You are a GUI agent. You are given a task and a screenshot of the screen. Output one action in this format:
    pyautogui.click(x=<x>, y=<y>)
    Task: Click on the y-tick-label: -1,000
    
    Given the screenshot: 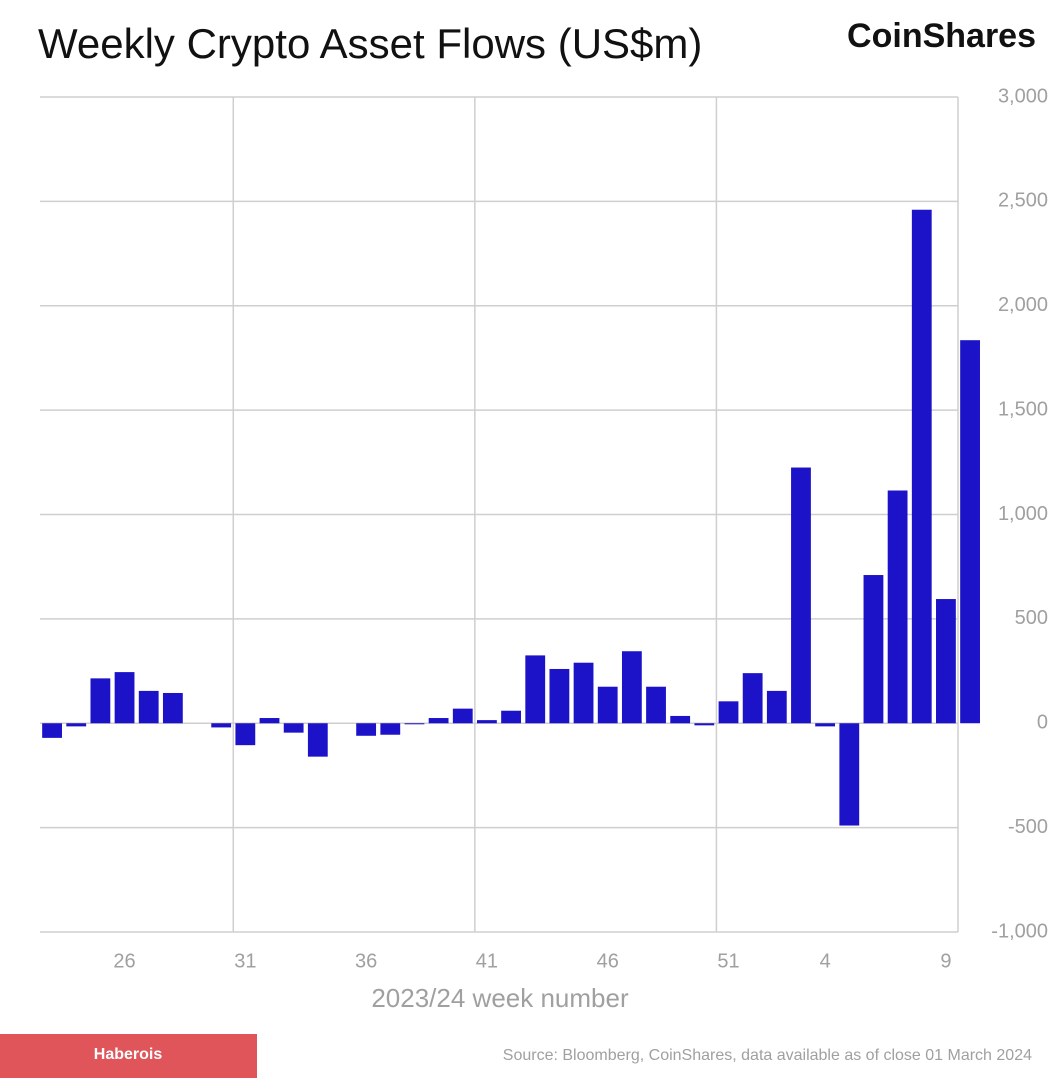 What is the action you would take?
    pyautogui.click(x=1019, y=931)
    